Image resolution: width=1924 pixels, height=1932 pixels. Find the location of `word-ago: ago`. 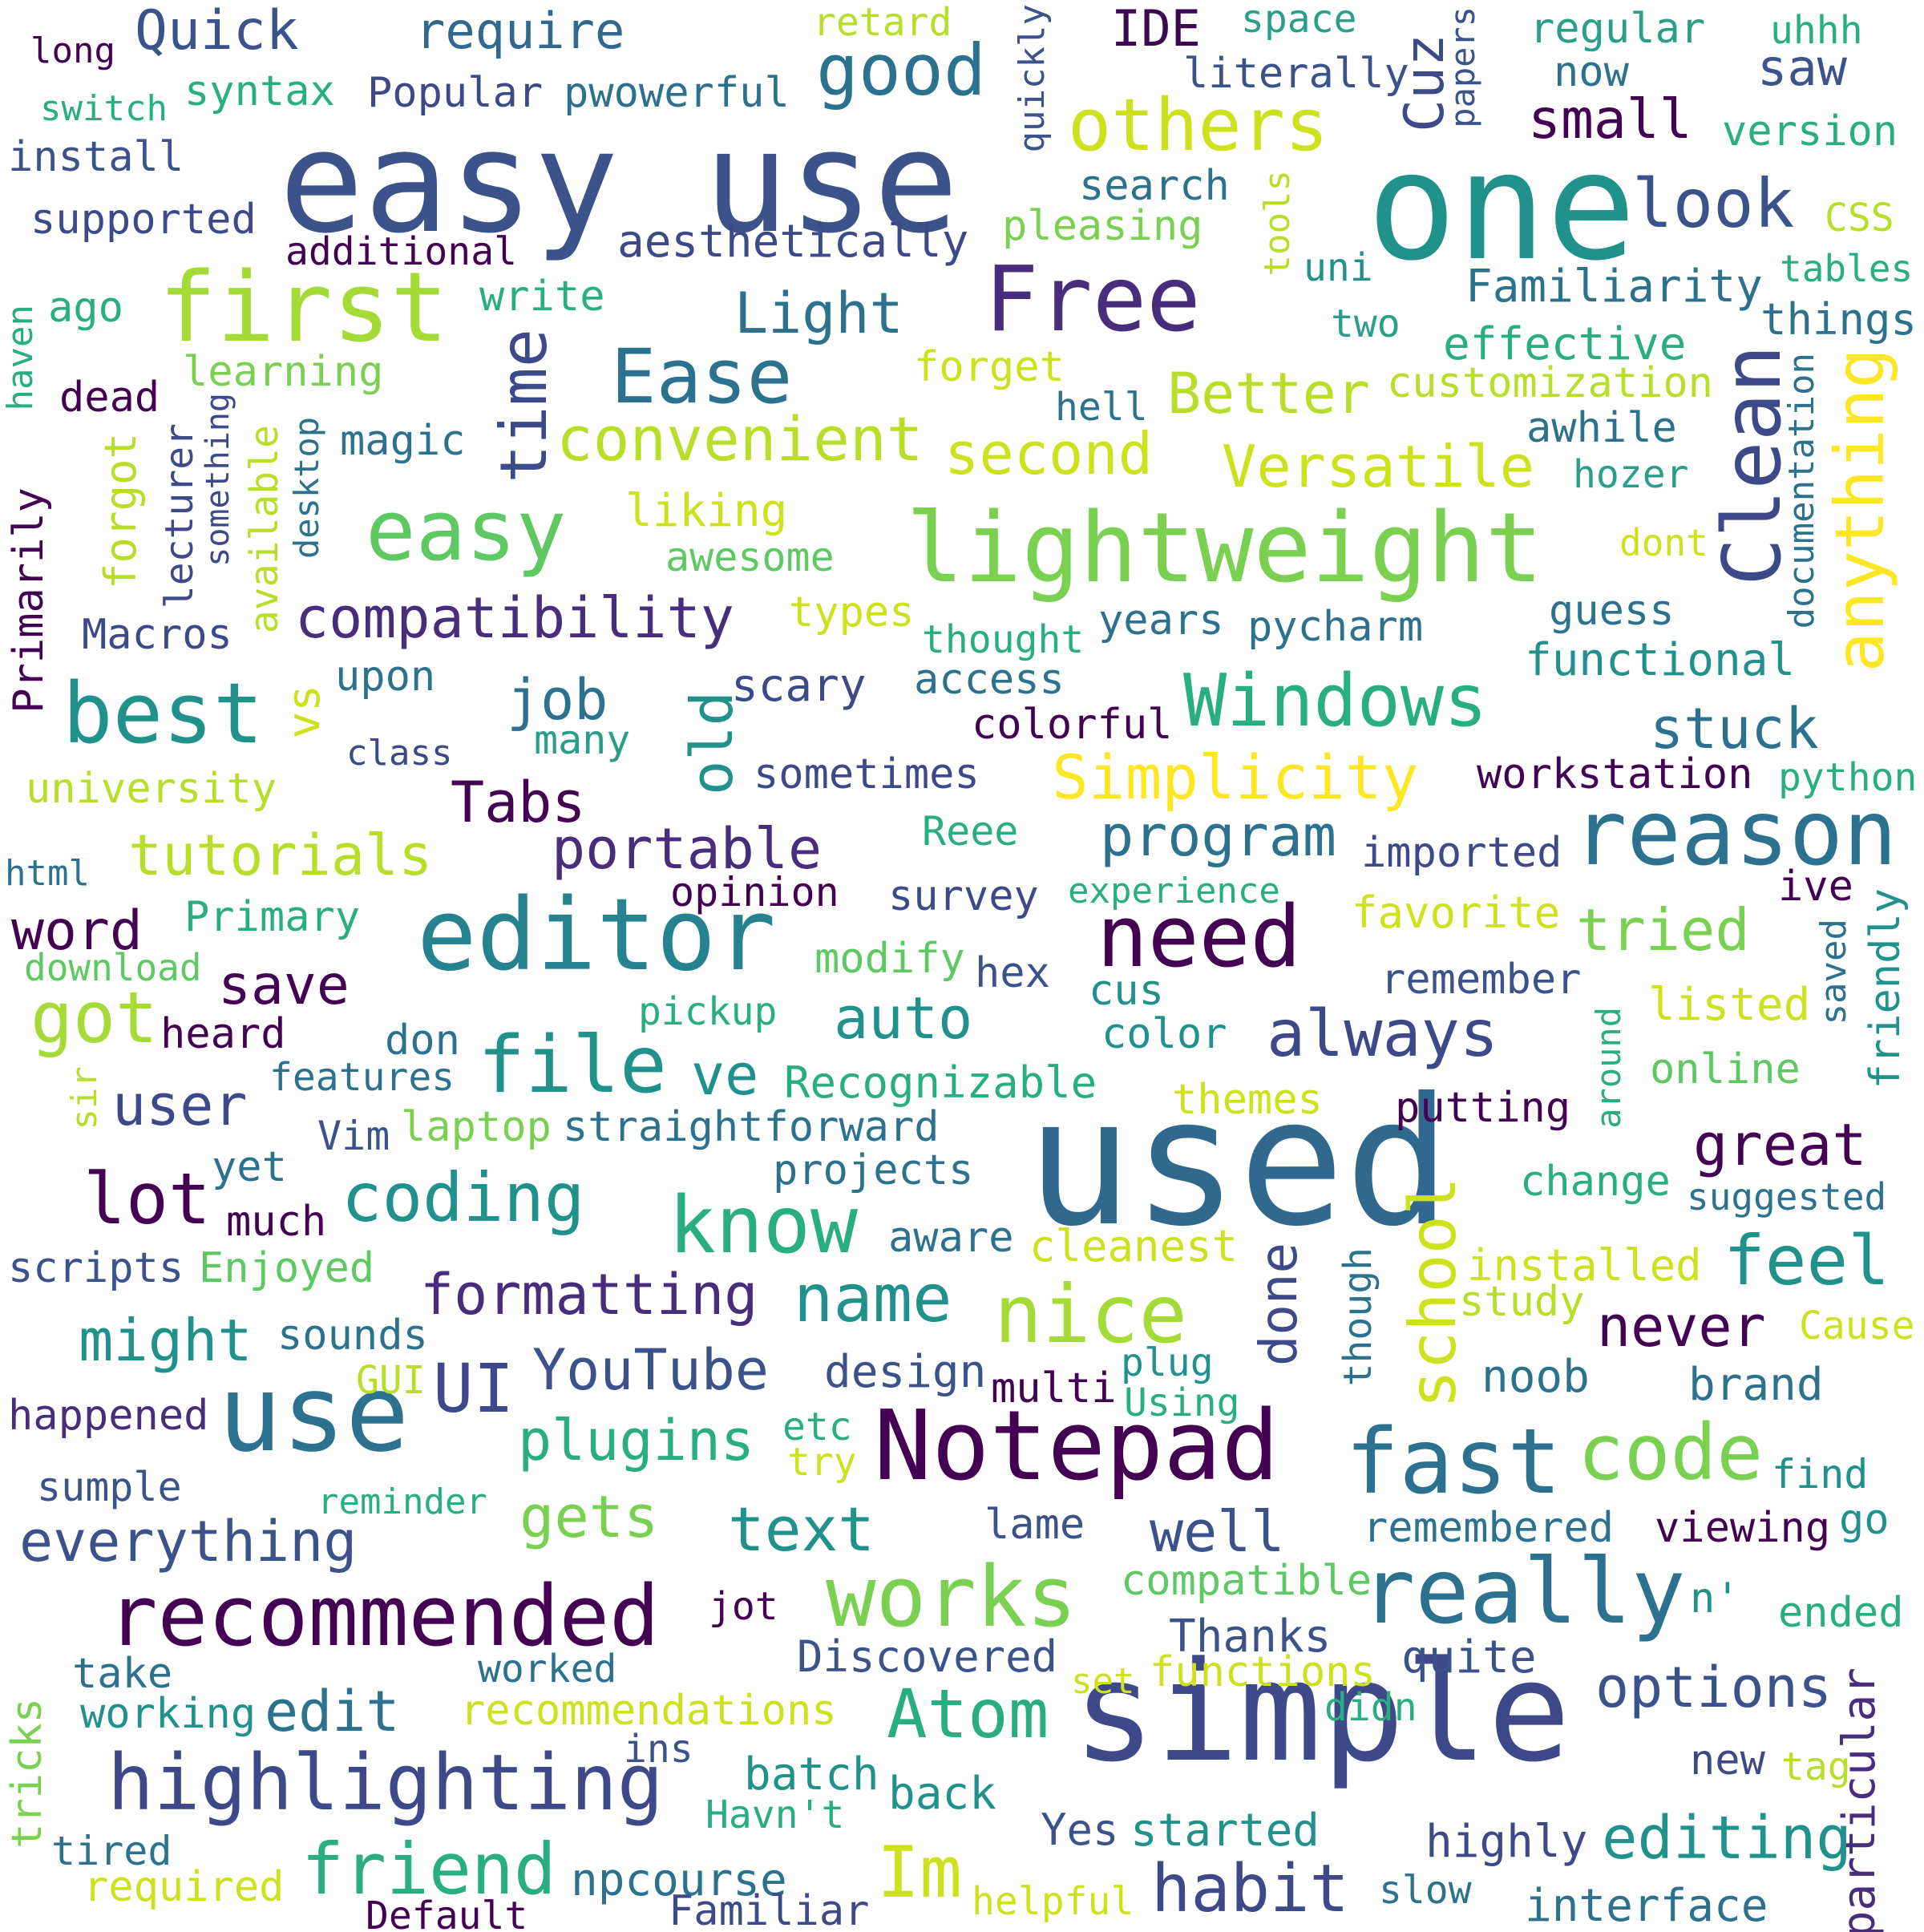

word-ago: ago is located at coordinates (85, 308).